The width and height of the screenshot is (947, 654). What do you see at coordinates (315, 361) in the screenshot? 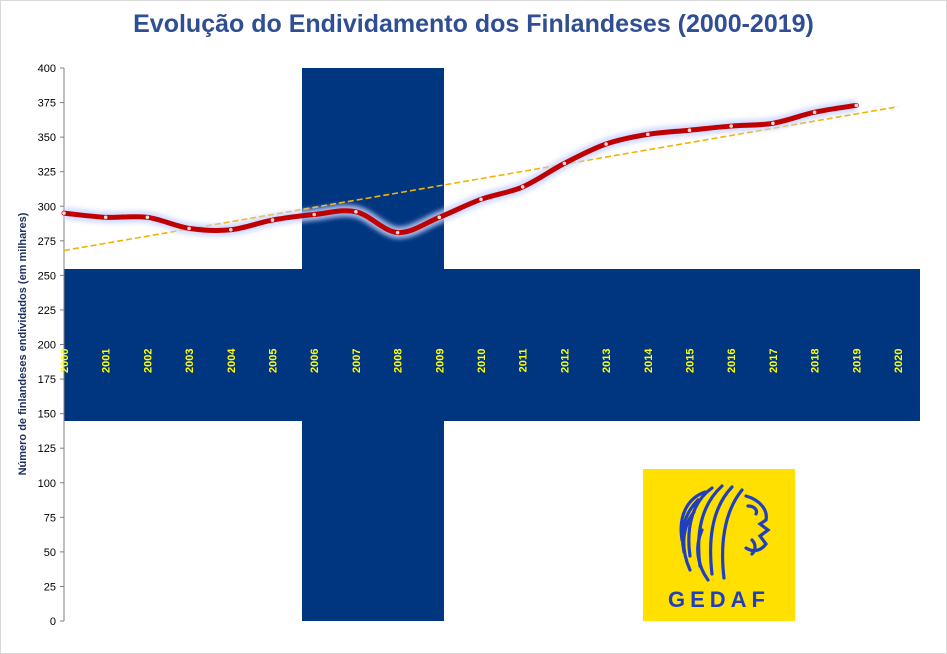
I see `x-tick-label: 2006` at bounding box center [315, 361].